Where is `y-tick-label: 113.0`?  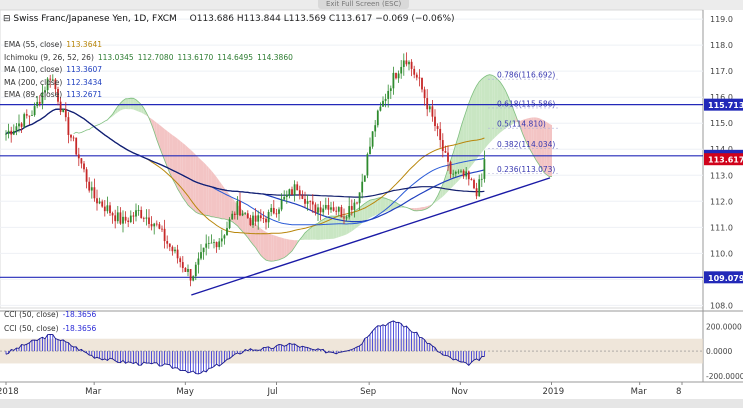
y-tick-label: 113.0 is located at coordinates (721, 175).